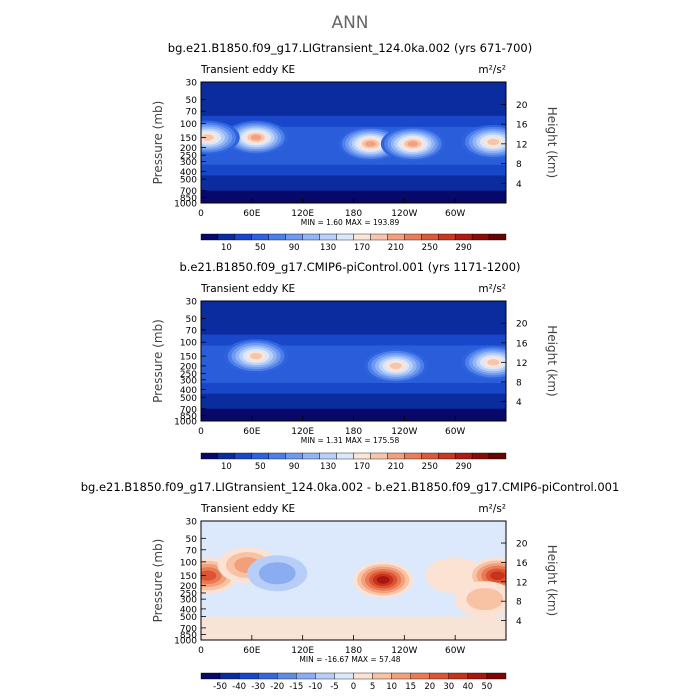 This screenshot has height=700, width=700. I want to click on colorbar: -50 -40 -30 -20 -15 -10 -5 0 5 10 15 20 30 40 50, so click(353, 682).